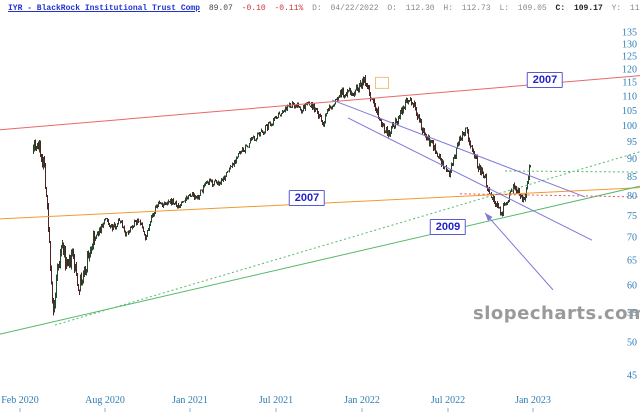 This screenshot has width=640, height=418. Describe the element at coordinates (489, 217) in the screenshot. I see `projection-arrow-purple-arrowhead` at that location.